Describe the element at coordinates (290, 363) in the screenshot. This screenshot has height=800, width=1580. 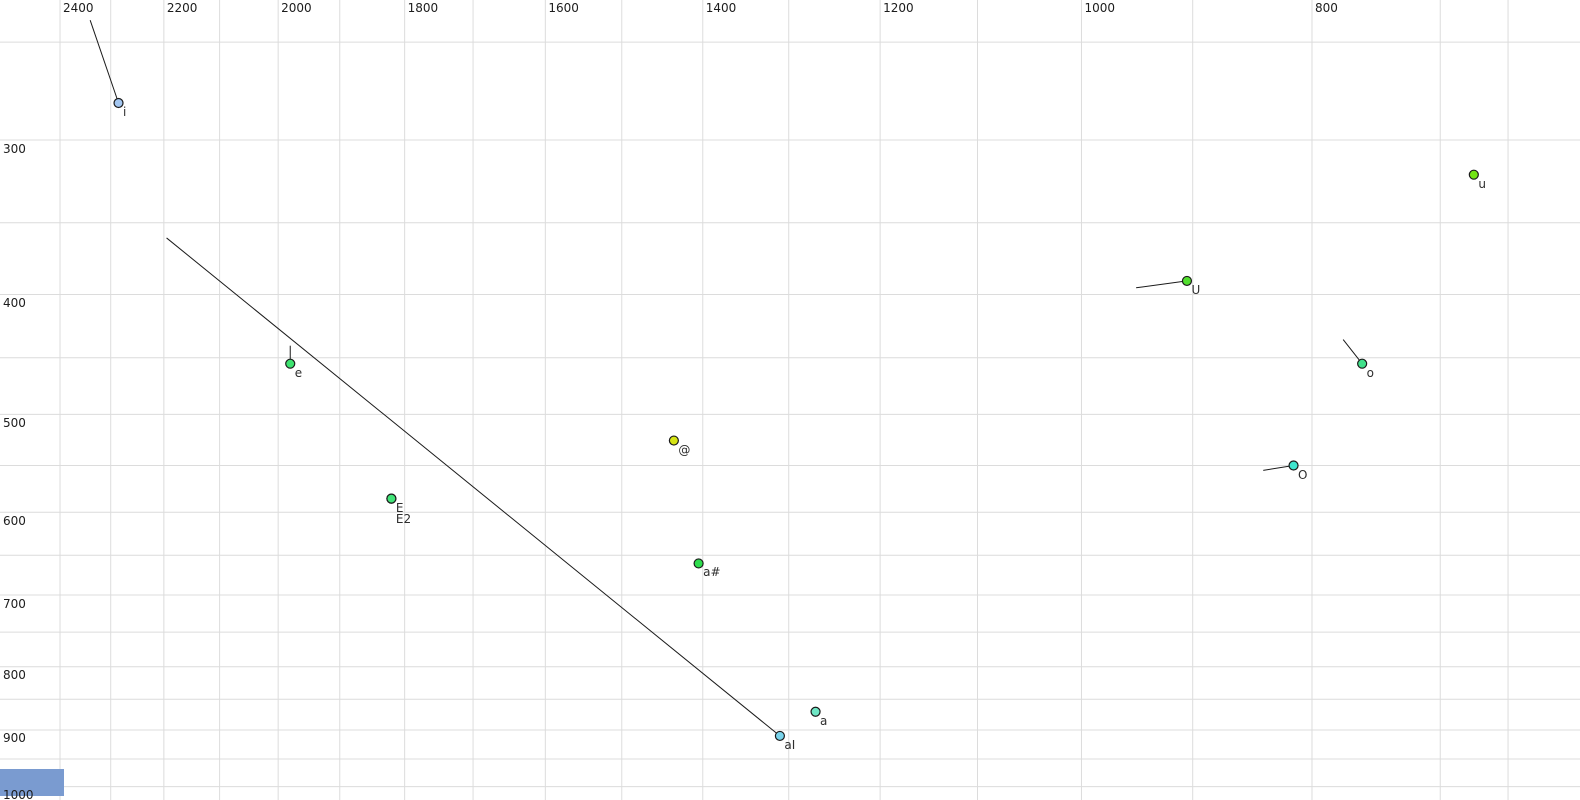
I see `vowel-point-e` at that location.